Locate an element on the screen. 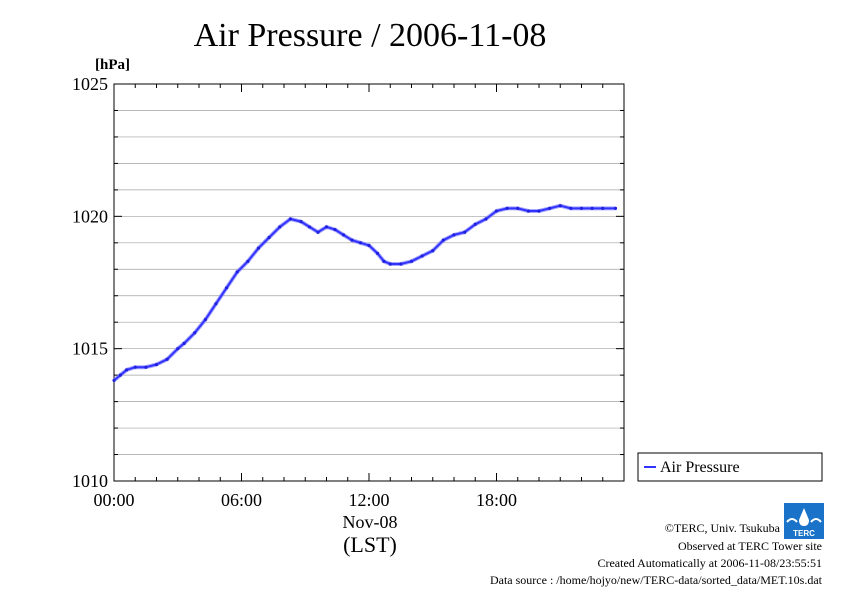  legend-box is located at coordinates (730, 467).